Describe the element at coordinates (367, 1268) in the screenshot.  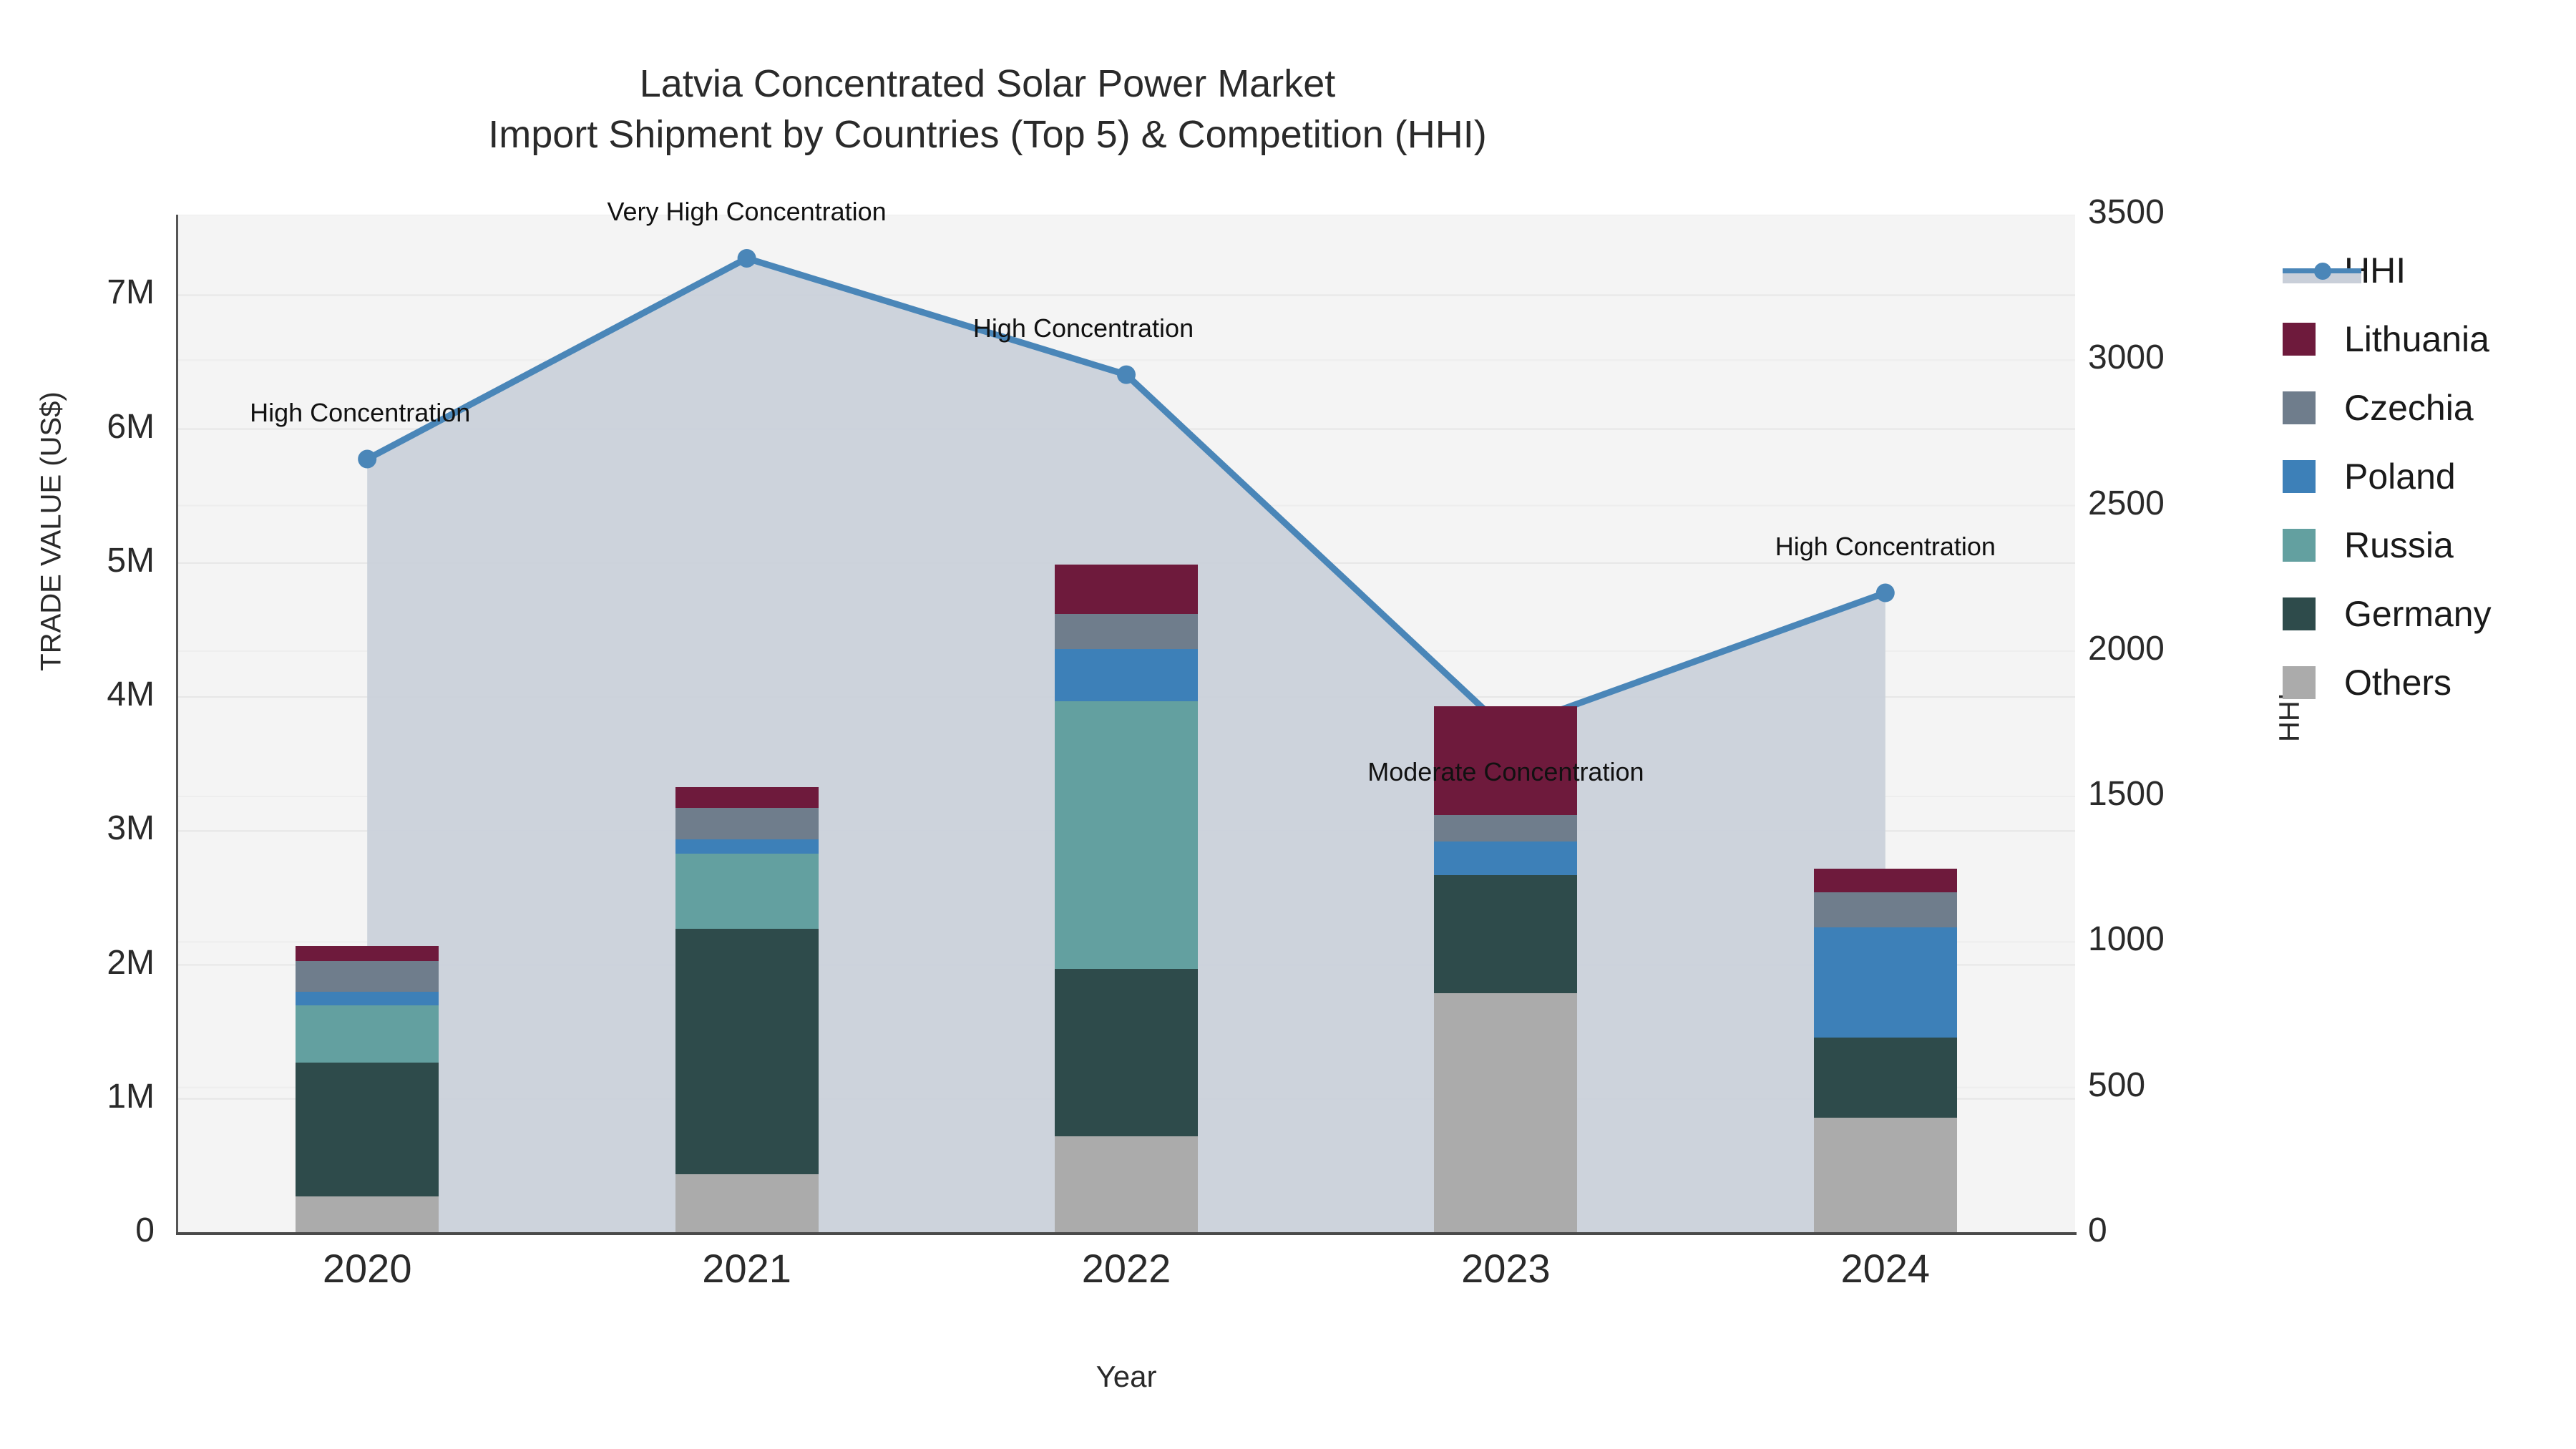
I see `x-tick: 2020` at that location.